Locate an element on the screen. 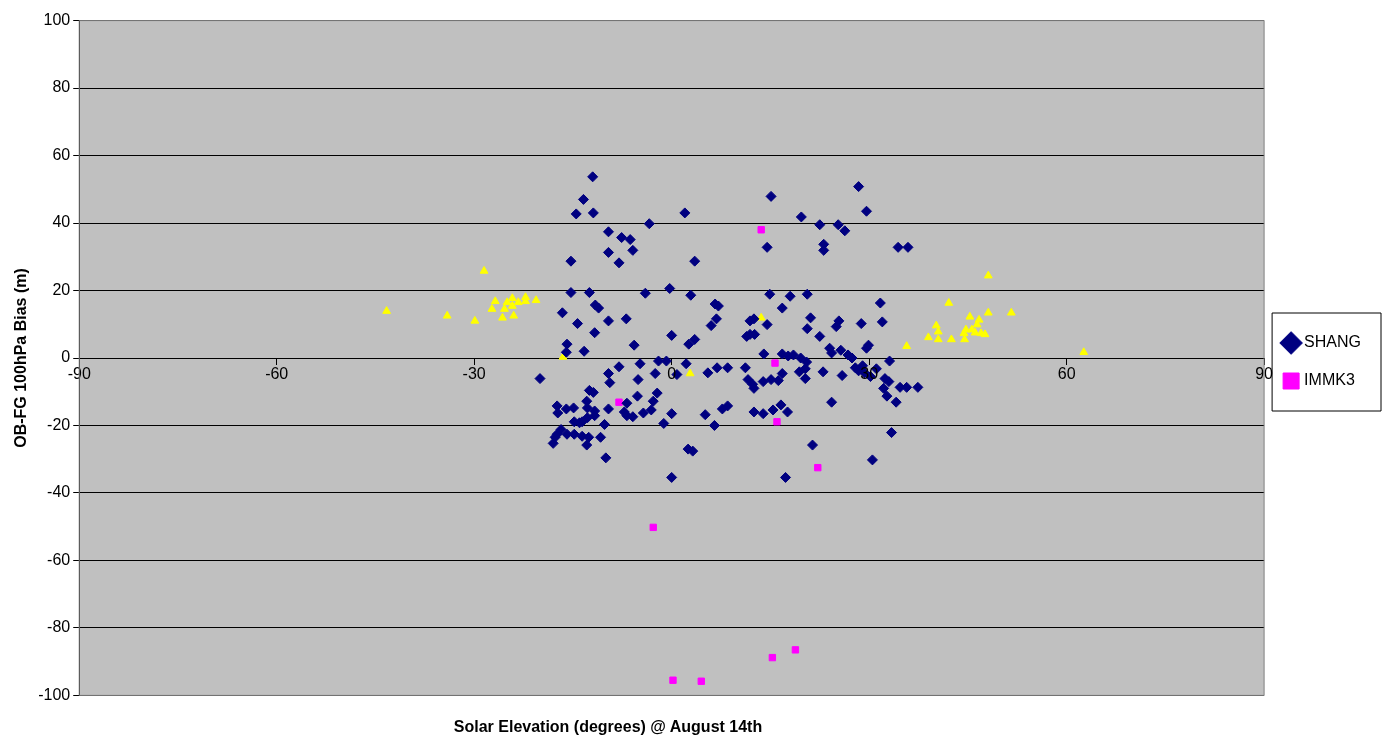 This screenshot has width=1399, height=751. y-tick-label: -100 is located at coordinates (54, 694).